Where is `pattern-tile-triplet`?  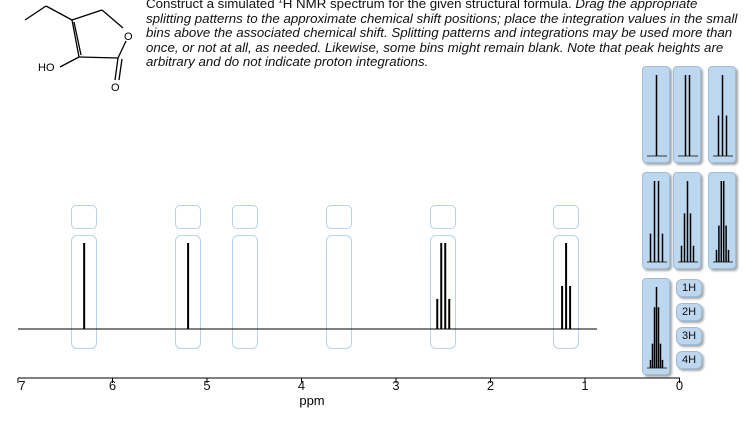 pattern-tile-triplet is located at coordinates (722, 114).